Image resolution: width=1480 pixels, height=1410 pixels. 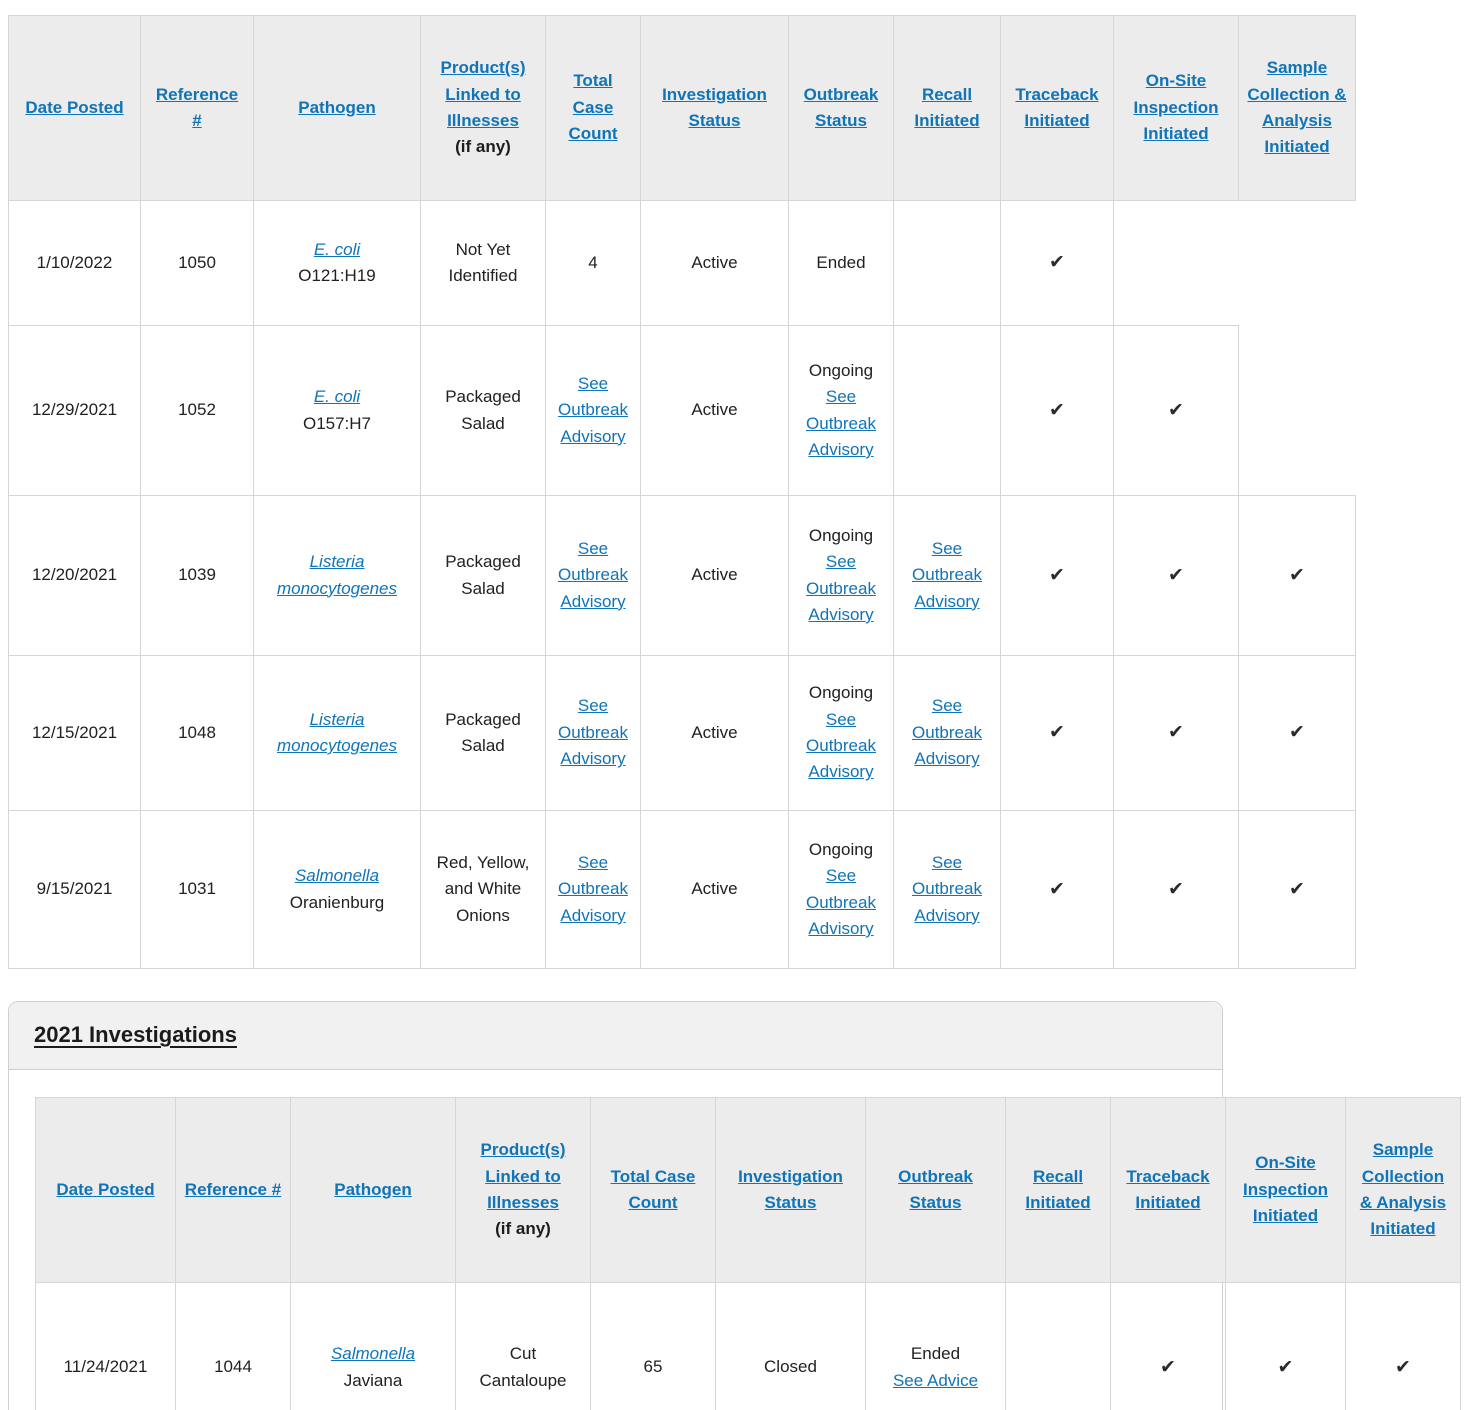 What do you see at coordinates (74, 575) in the screenshot?
I see `date-posted-cell: 12/20/2021` at bounding box center [74, 575].